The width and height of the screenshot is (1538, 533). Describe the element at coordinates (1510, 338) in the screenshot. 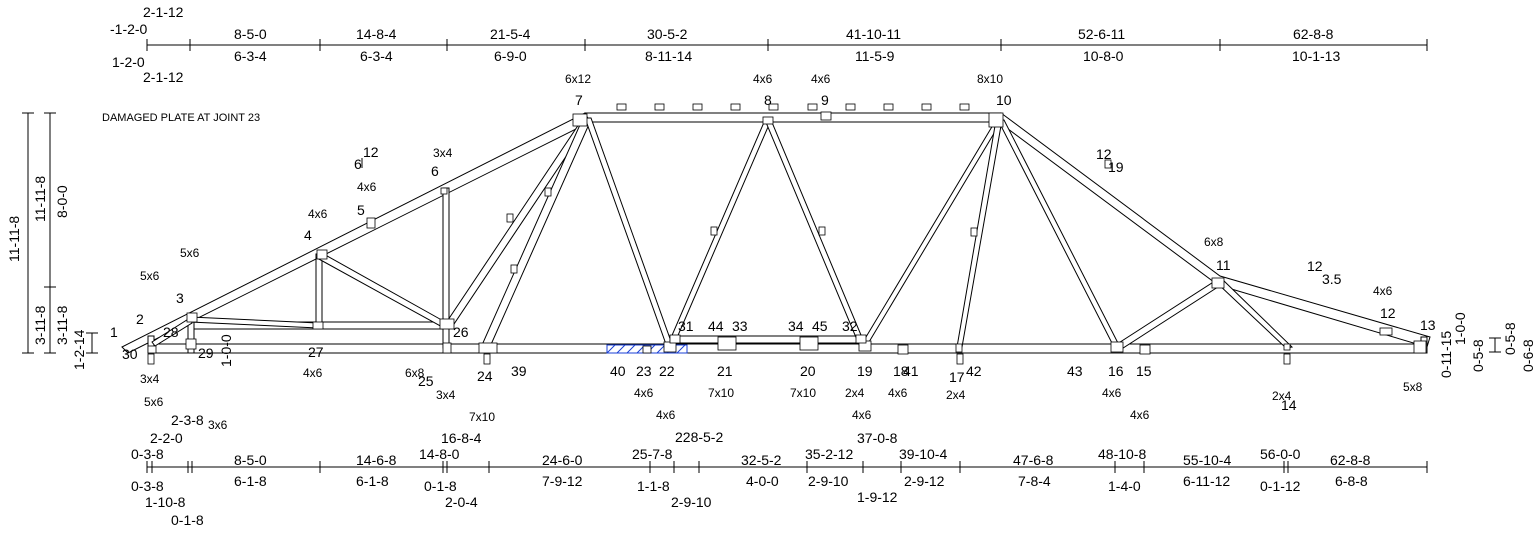

I see `right-dim-5: 0-5-8` at that location.